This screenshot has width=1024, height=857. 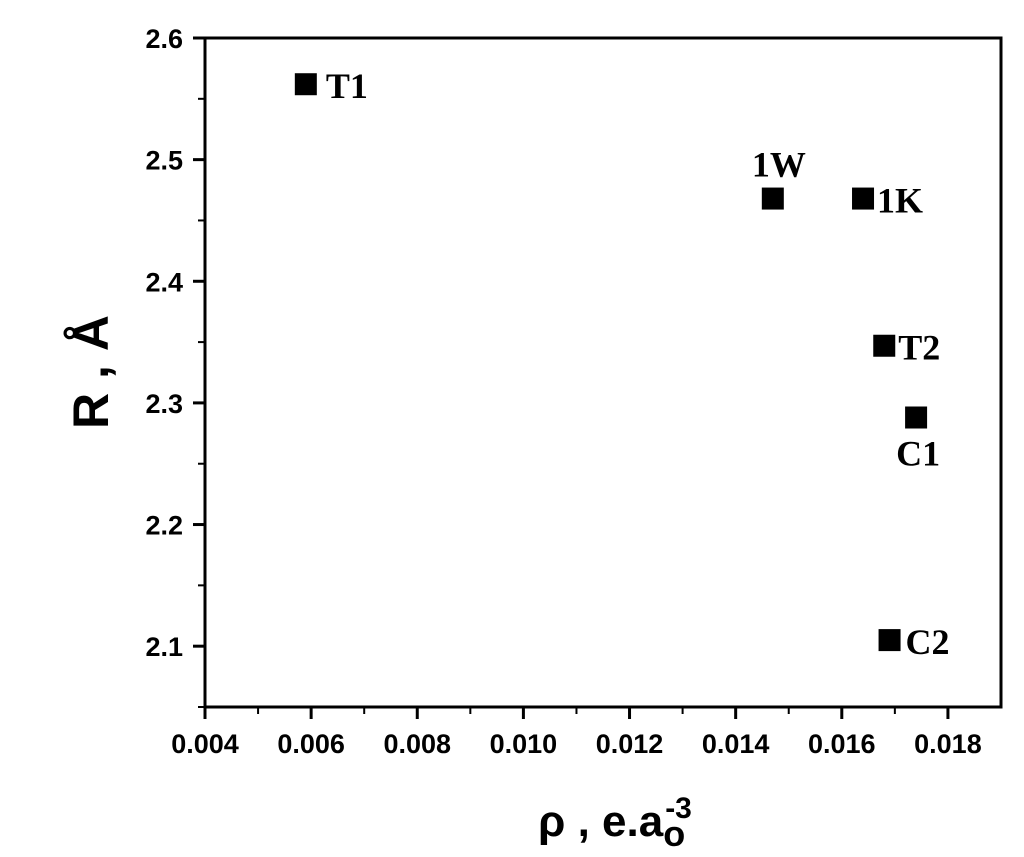 I want to click on y-tick-label: 2.5, so click(x=164, y=161).